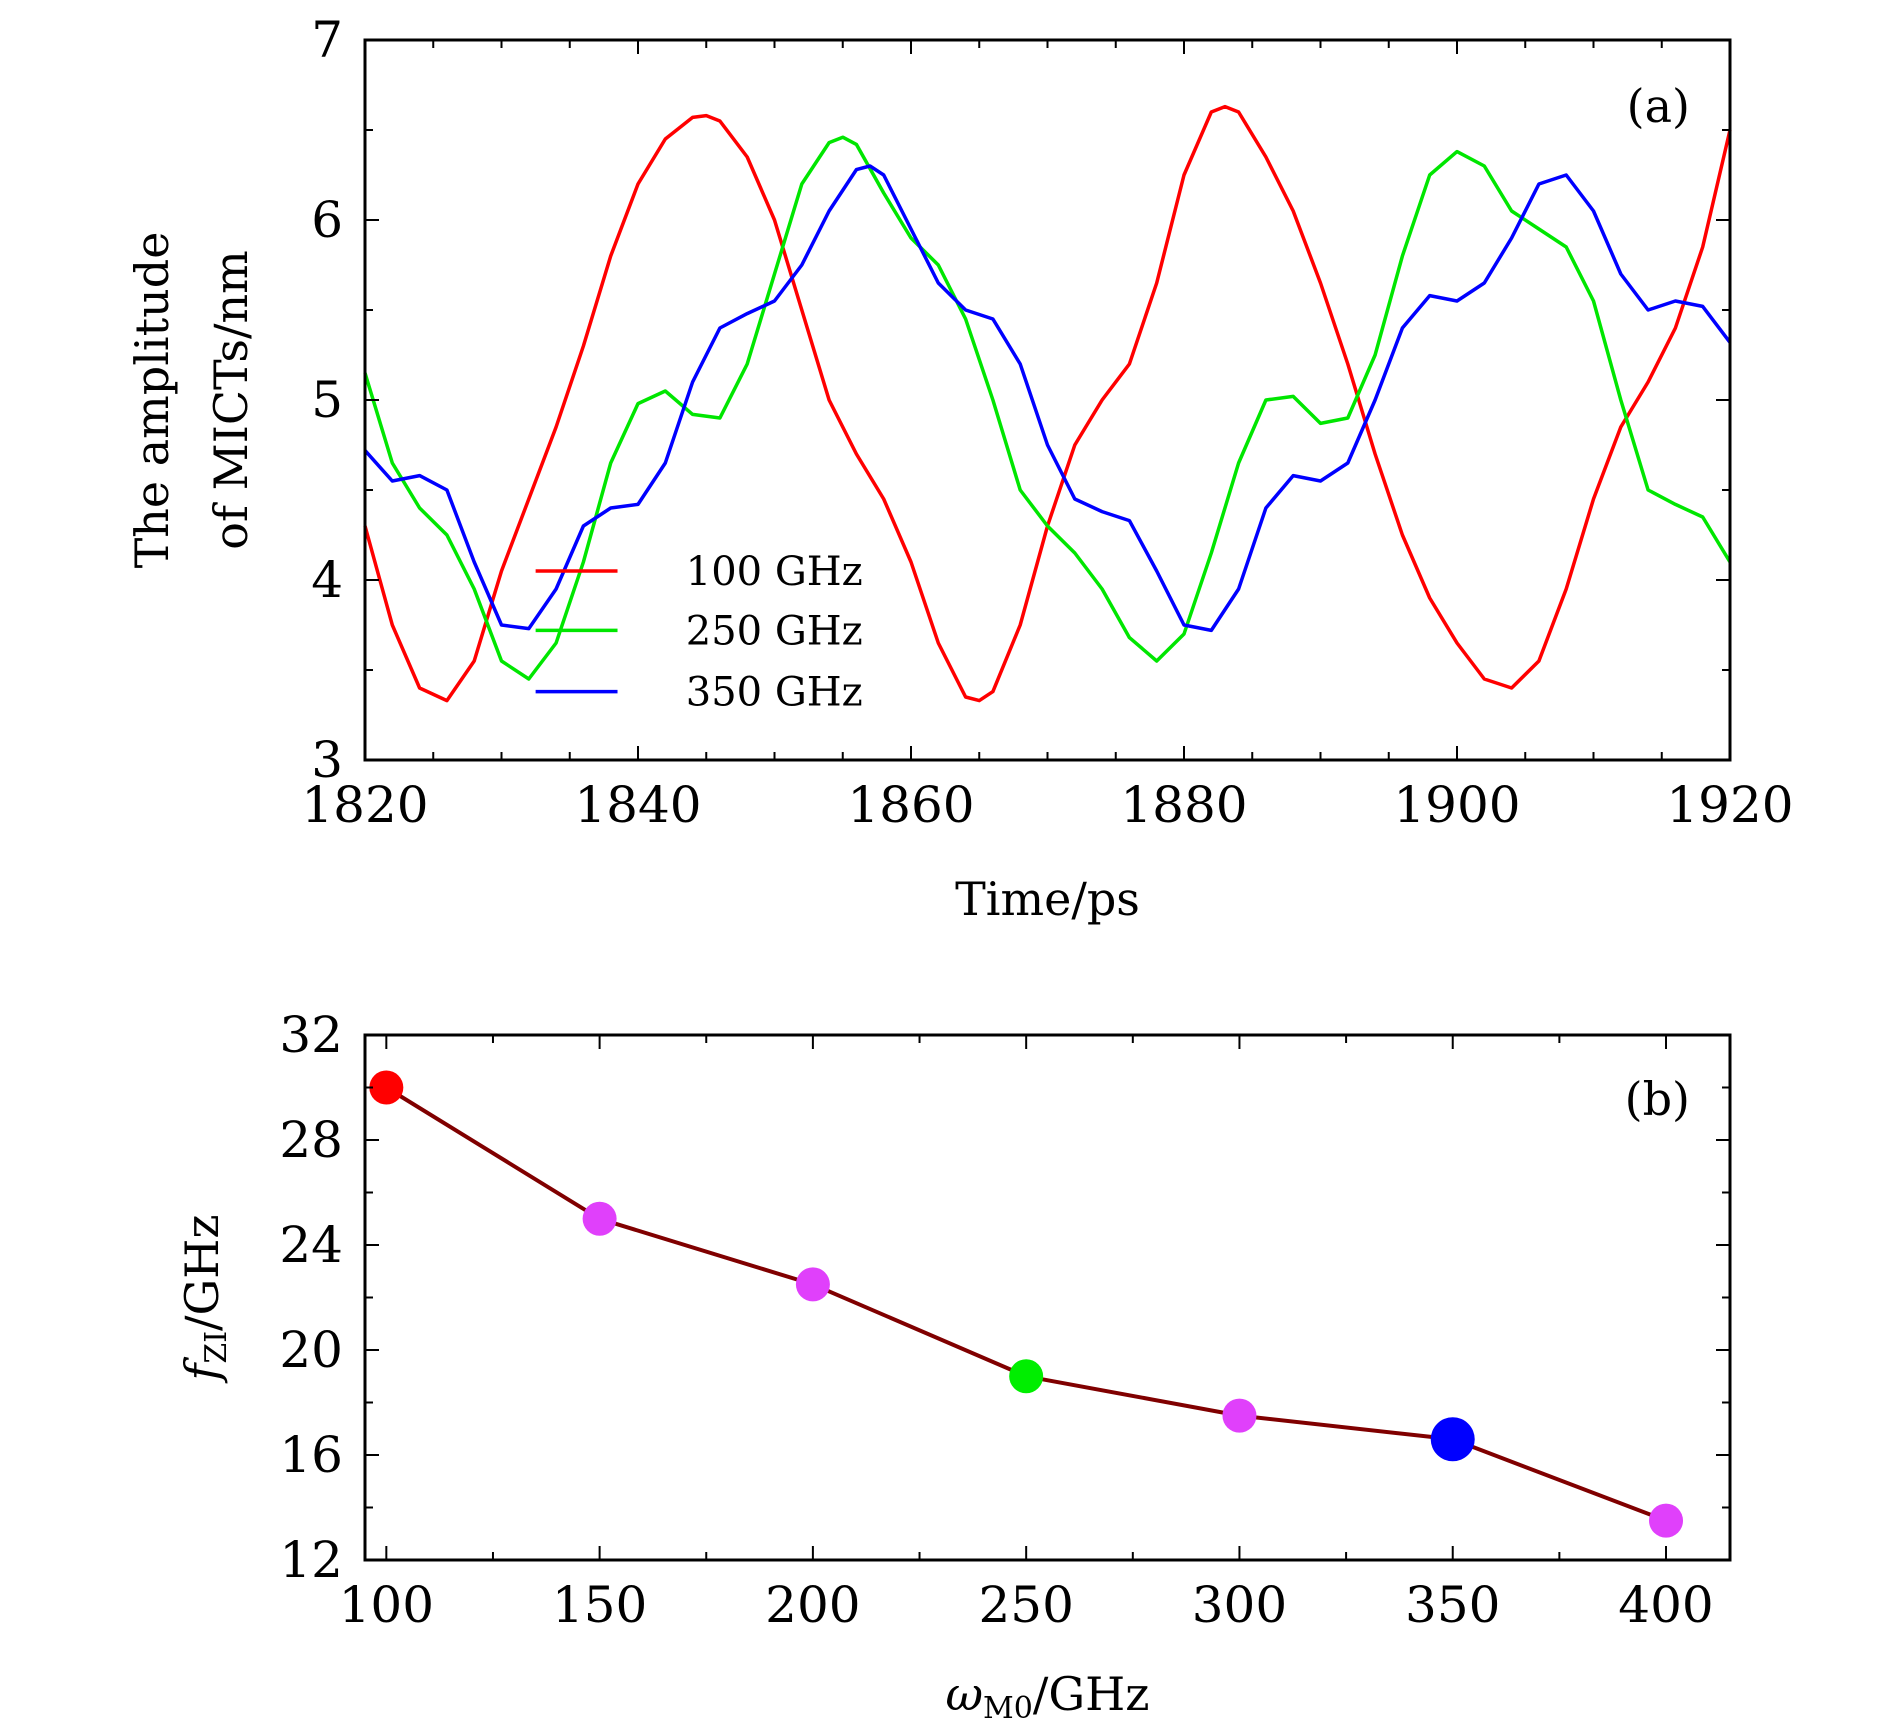 The height and width of the screenshot is (1725, 1890). I want to click on panel-b-x-axis-label: ωM0/GHz, so click(1048, 1696).